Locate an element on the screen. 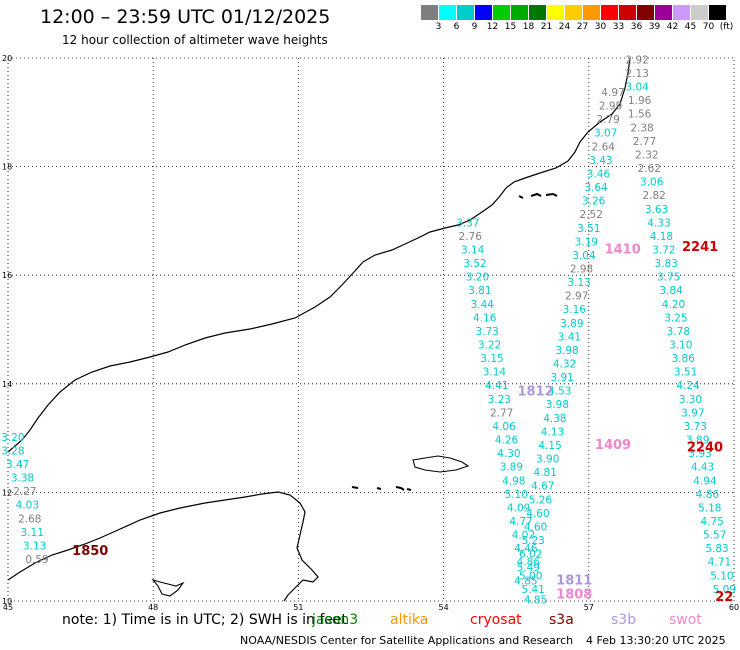 This screenshot has height=650, width=740. colorbar-label: 36 is located at coordinates (636, 27).